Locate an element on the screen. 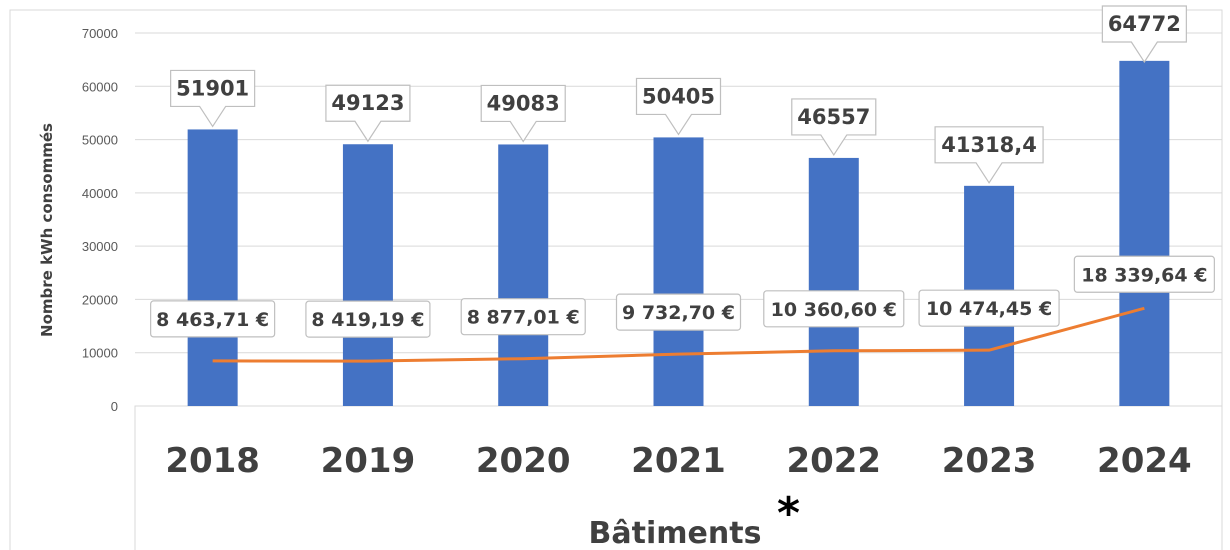 The width and height of the screenshot is (1230, 550). line-path is located at coordinates (678, 334).